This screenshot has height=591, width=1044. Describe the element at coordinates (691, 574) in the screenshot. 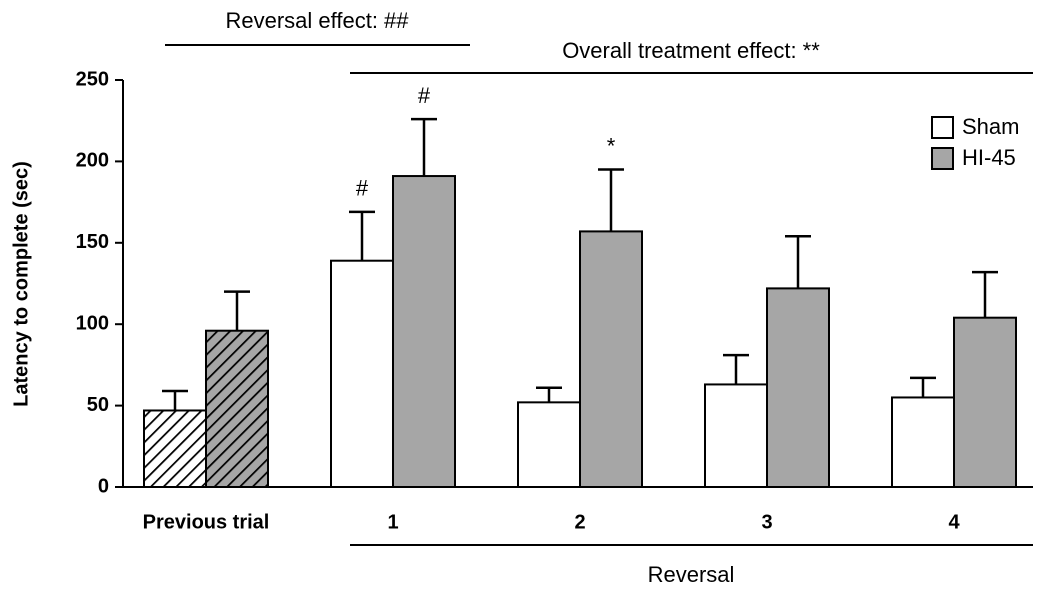

I see `x-group-label: Reversal` at that location.